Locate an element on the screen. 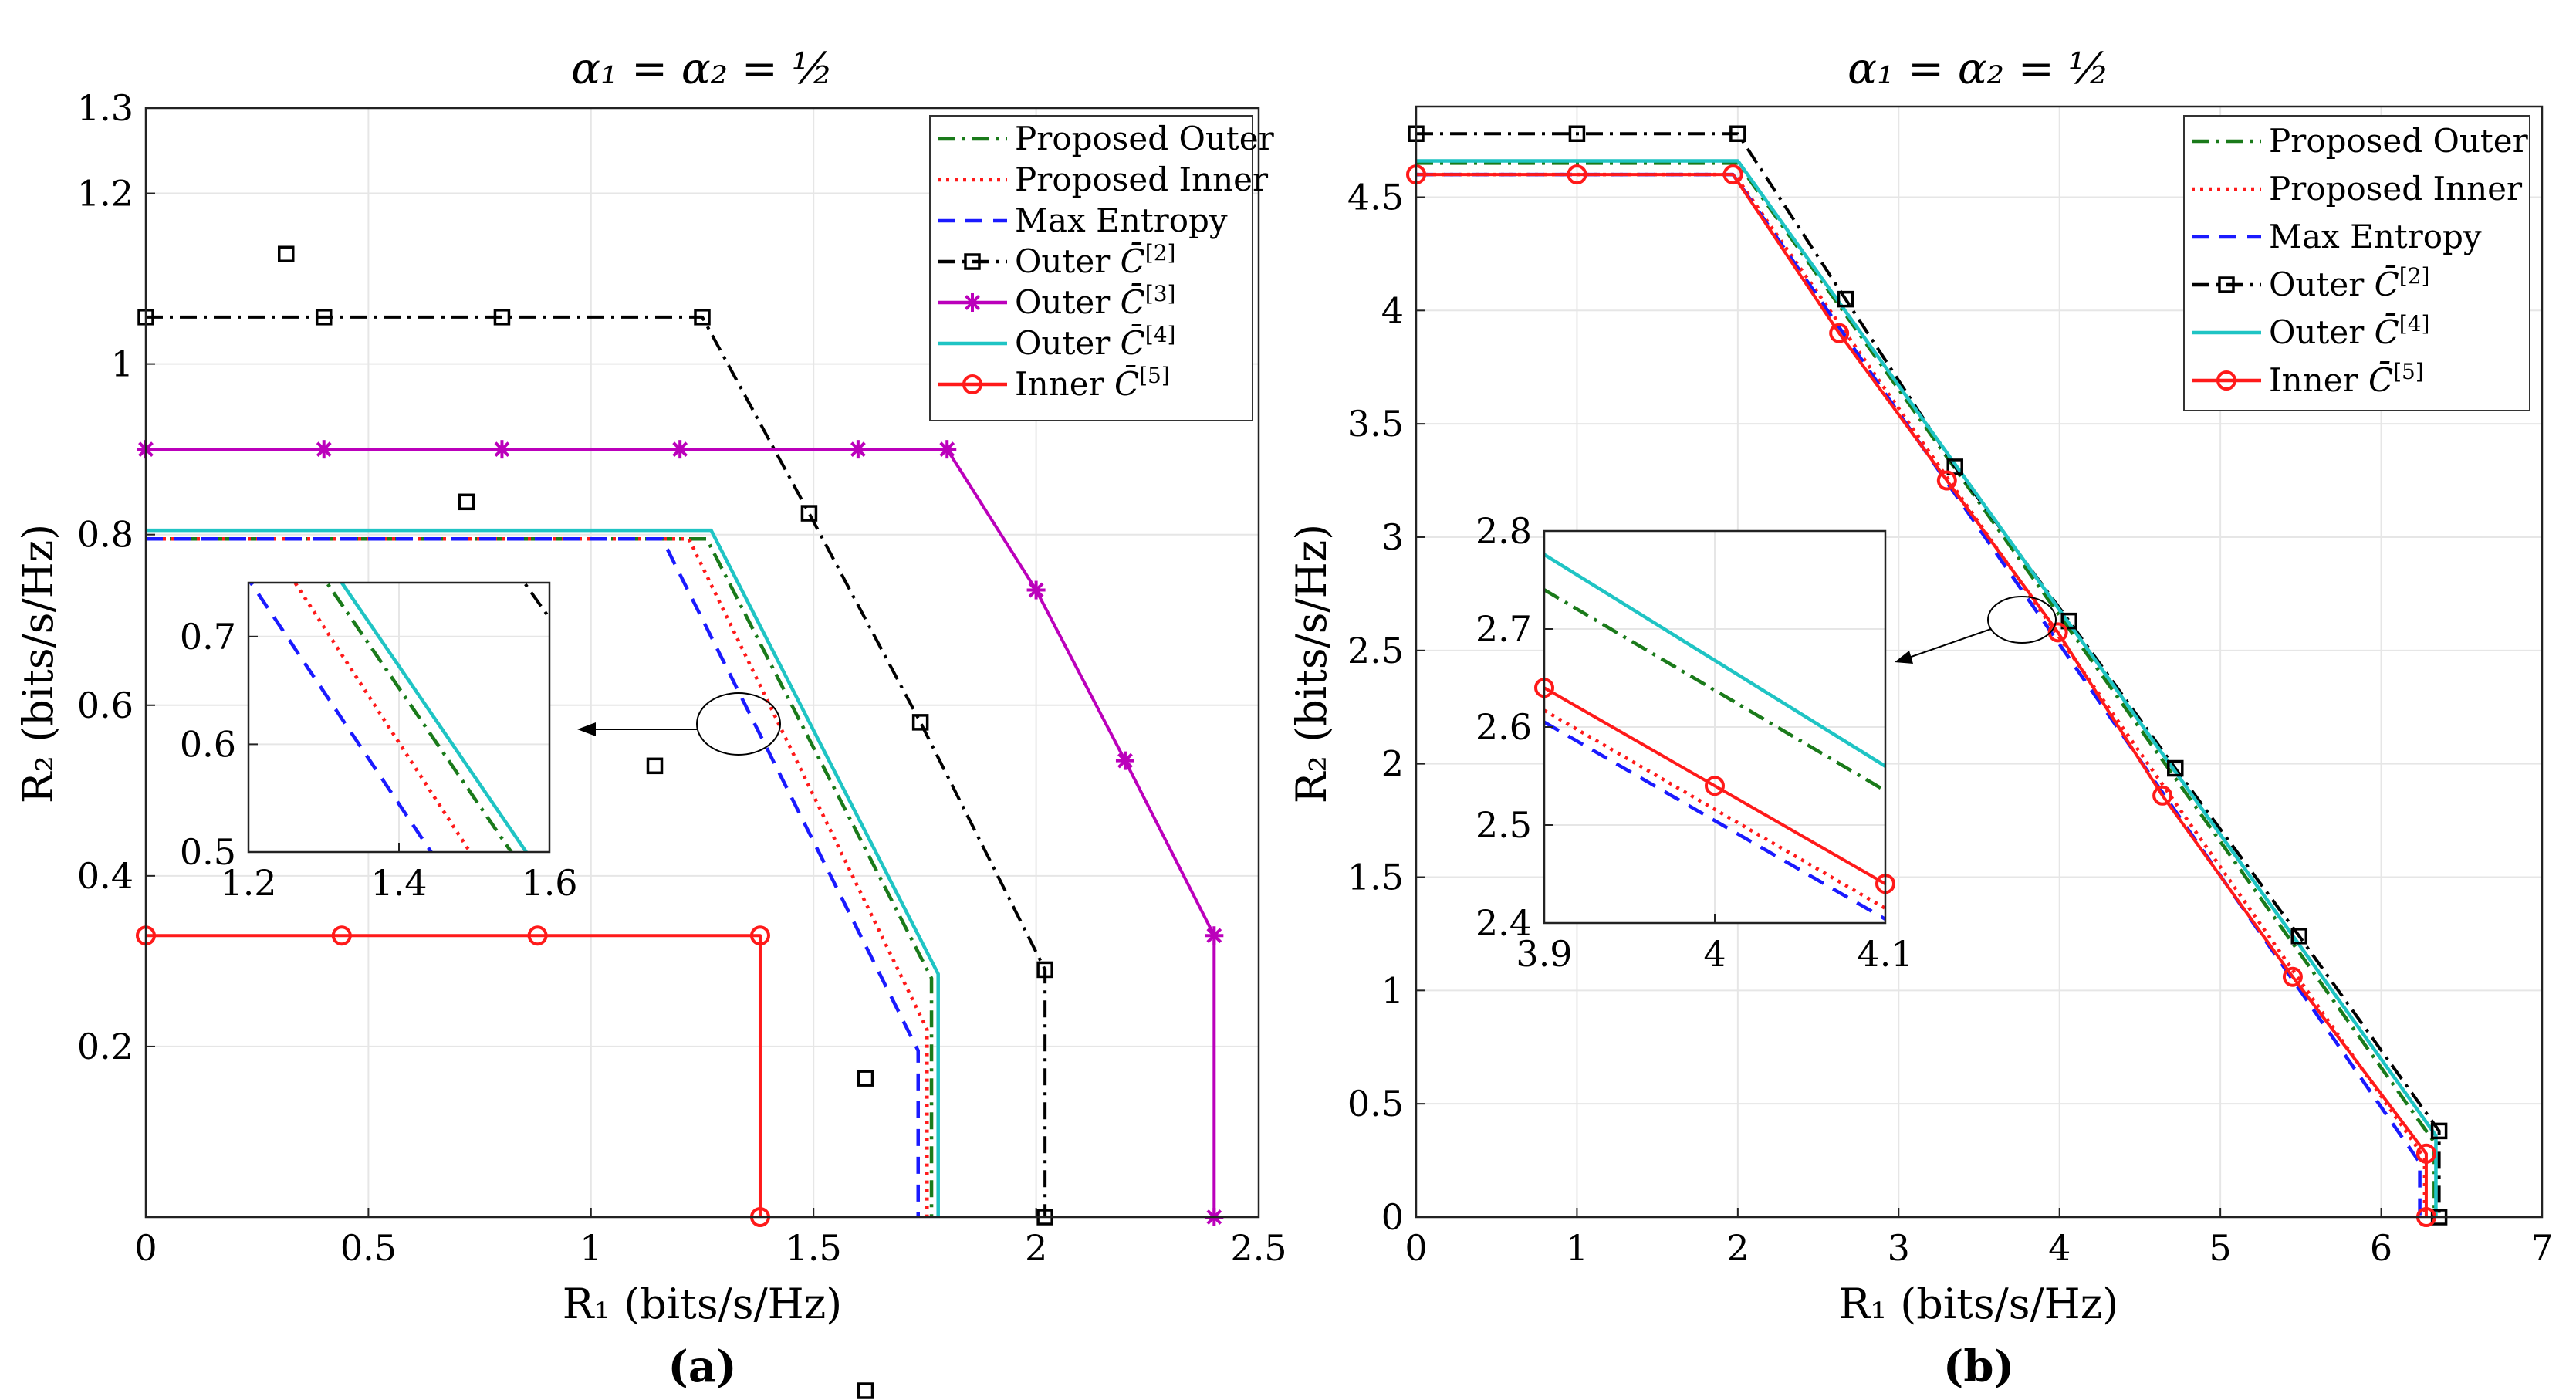 The width and height of the screenshot is (2576, 1400). panel-b-x-ticks: 0 1 2 3 4 5 6 7 is located at coordinates (1979, 1238).